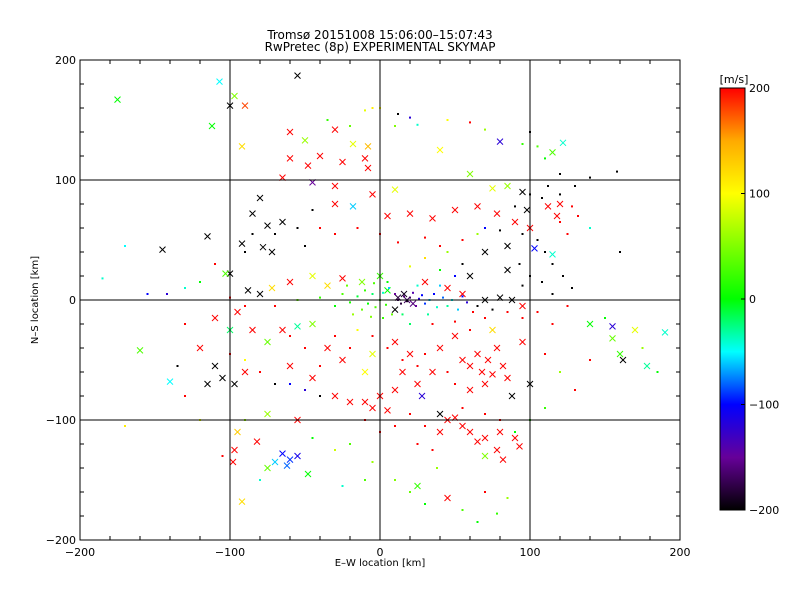 The height and width of the screenshot is (605, 800). What do you see at coordinates (759, 194) in the screenshot?
I see `colorbar-tick-label: 100` at bounding box center [759, 194].